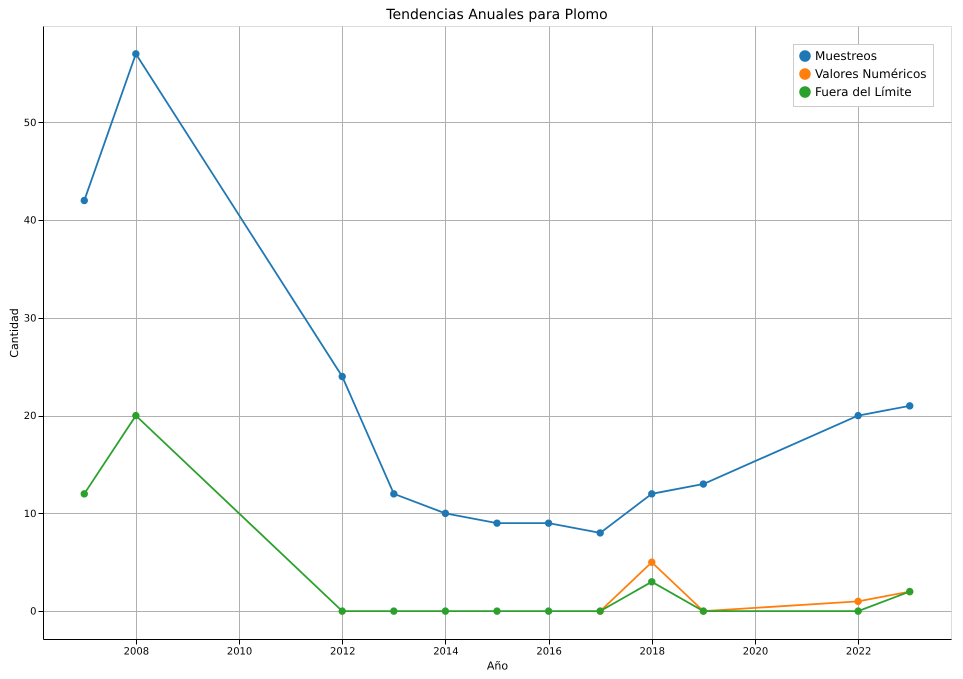 The height and width of the screenshot is (679, 963). What do you see at coordinates (30, 123) in the screenshot?
I see `y-tick-label: 50` at bounding box center [30, 123].